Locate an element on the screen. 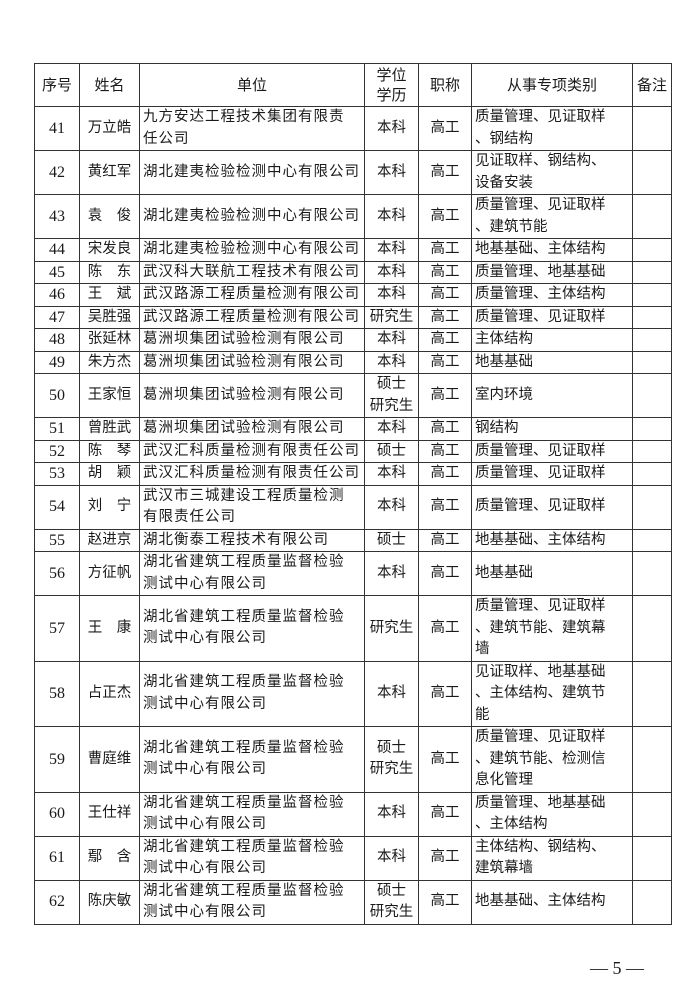 Image resolution: width=700 pixels, height=1000 pixels. name-cell: 朱方杰 is located at coordinates (109, 362).